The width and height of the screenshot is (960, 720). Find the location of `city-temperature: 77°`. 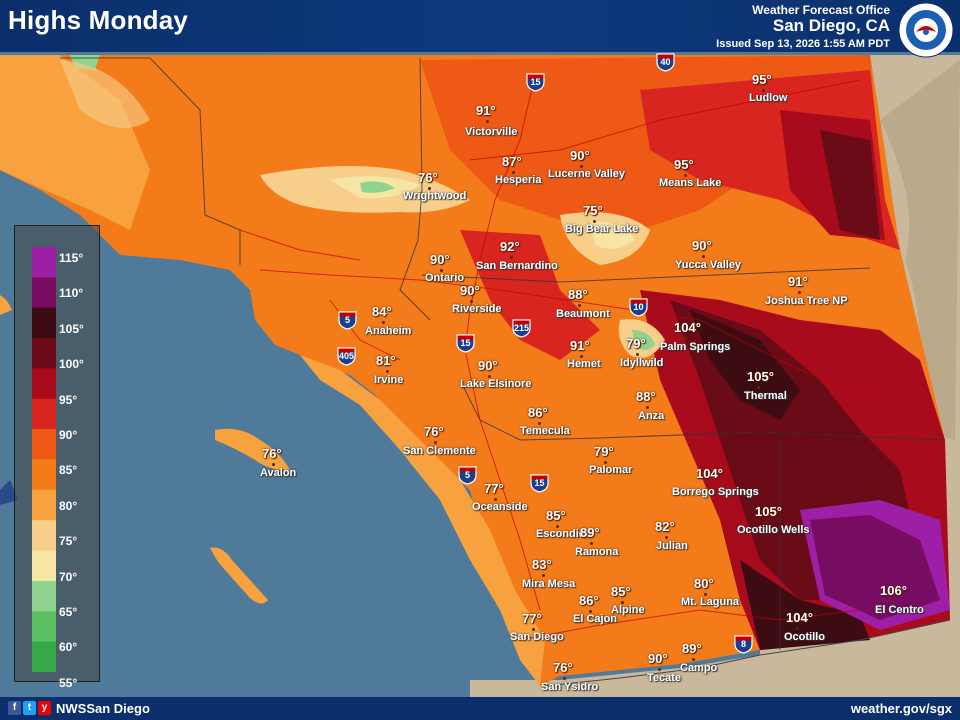

city-temperature: 77° is located at coordinates (494, 488).